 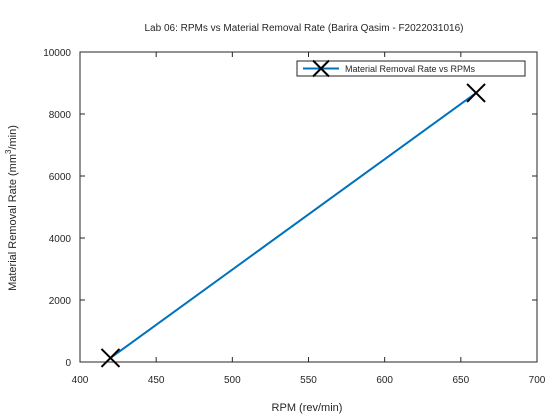 What do you see at coordinates (460, 380) in the screenshot?
I see `x-tick-label: 650` at bounding box center [460, 380].